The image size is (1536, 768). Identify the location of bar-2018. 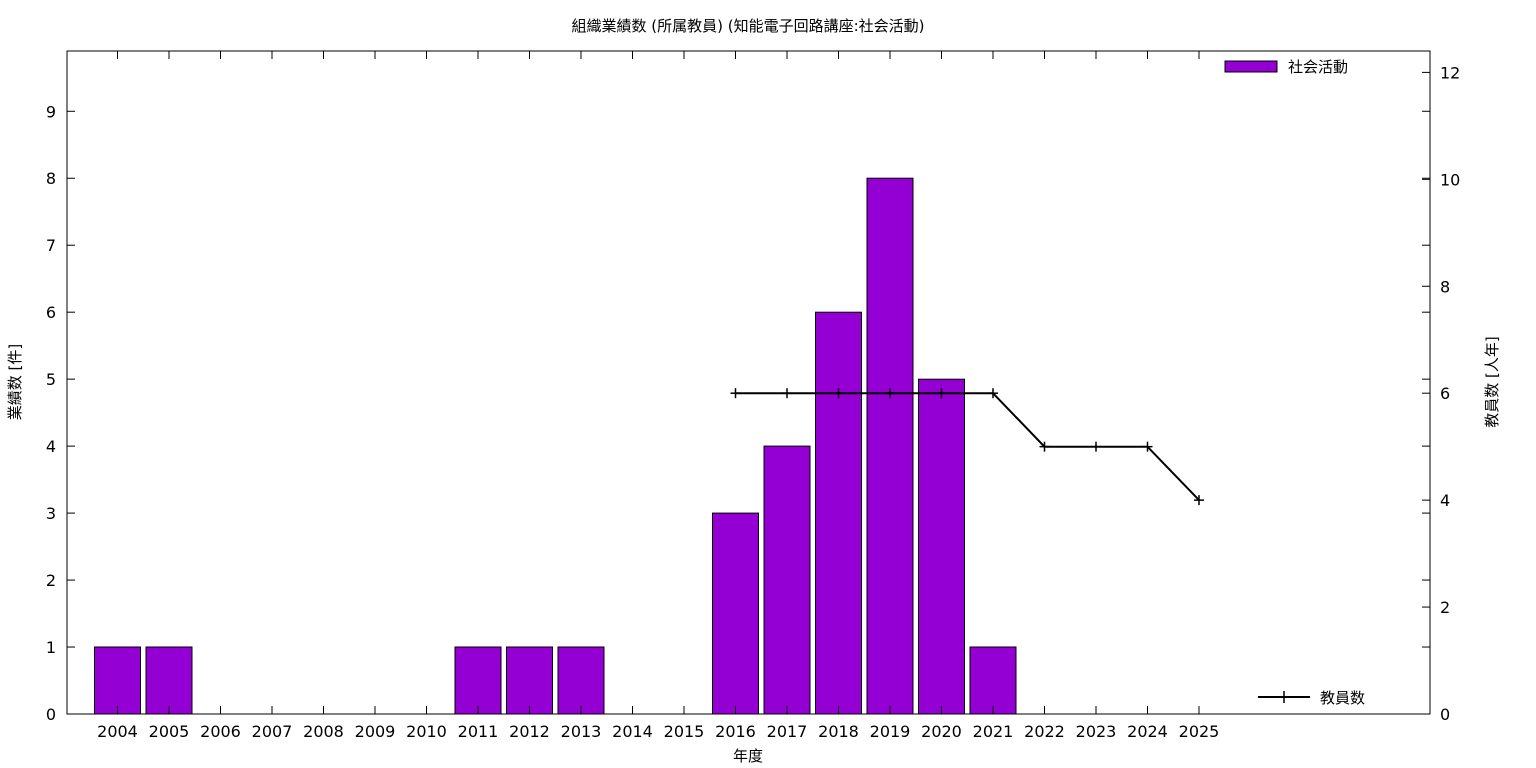
(838, 513).